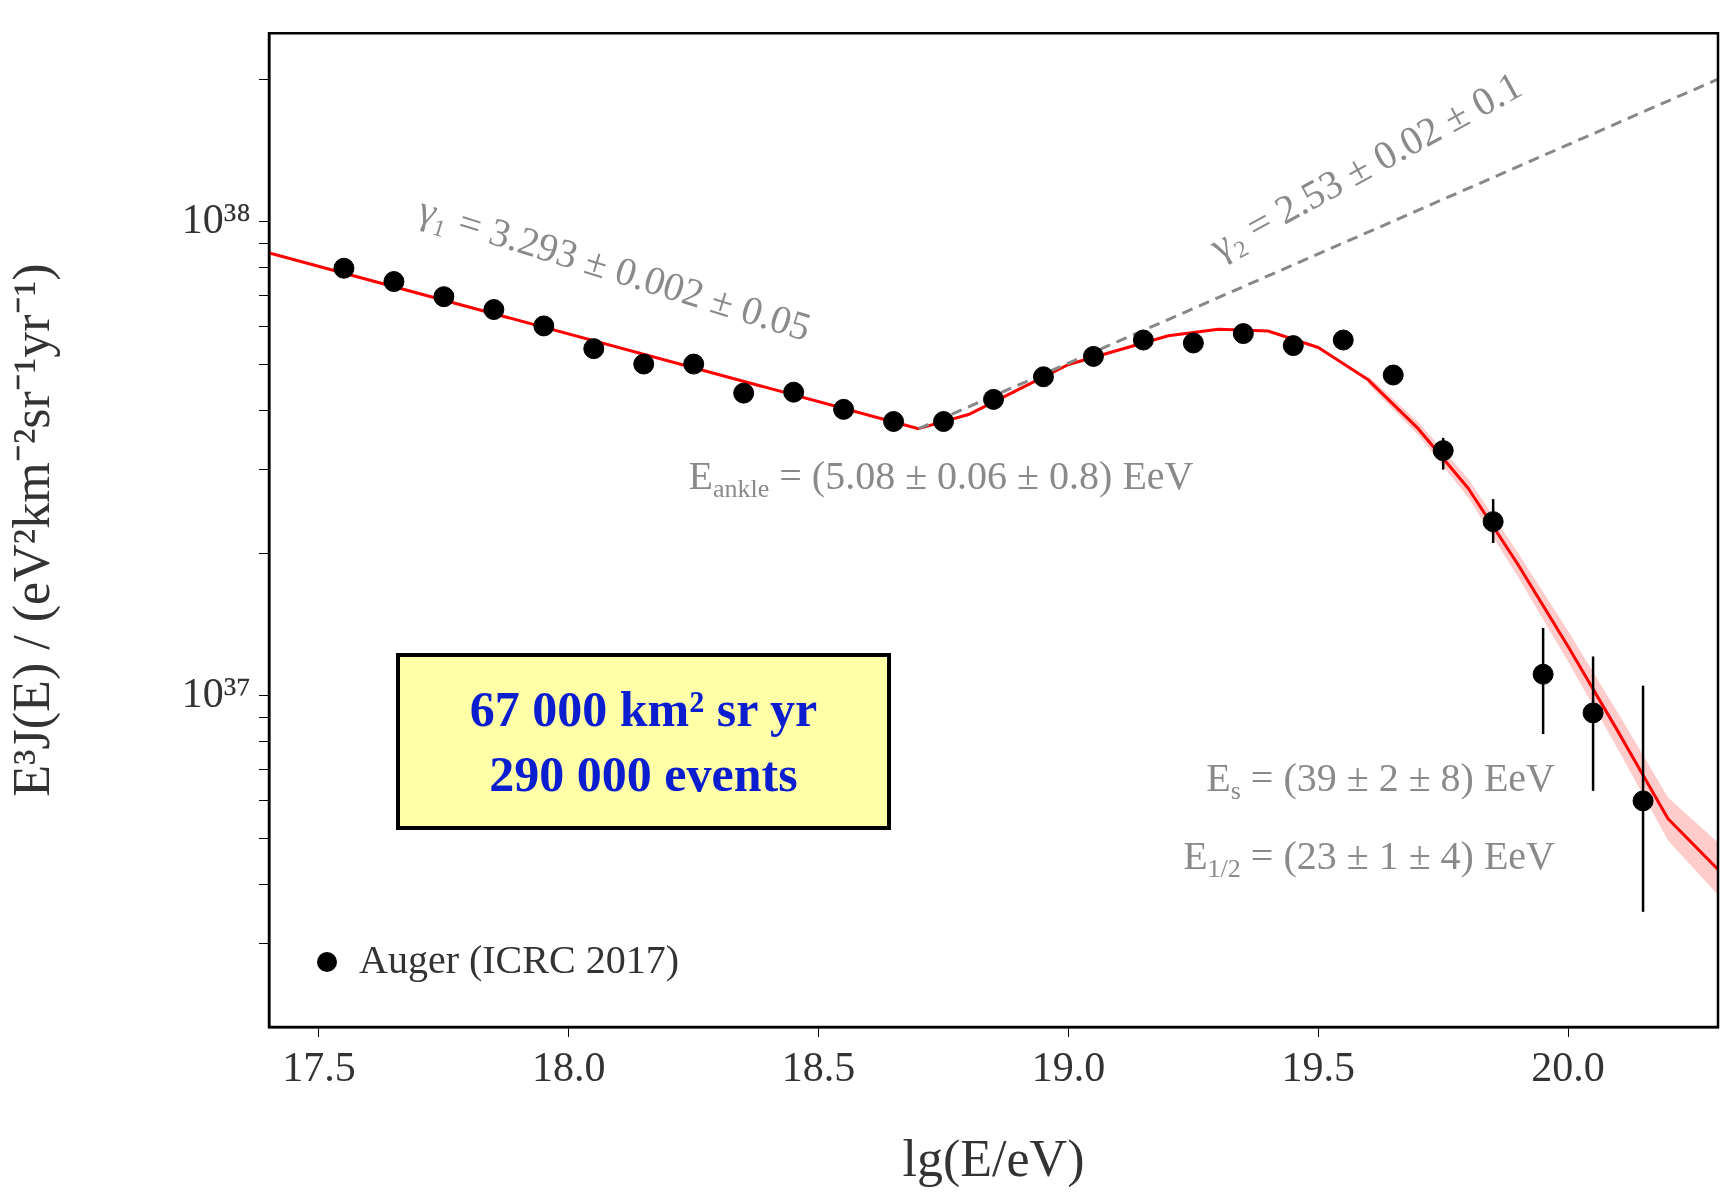  Describe the element at coordinates (216, 692) in the screenshot. I see `y-tick-label: 10³⁷` at that location.